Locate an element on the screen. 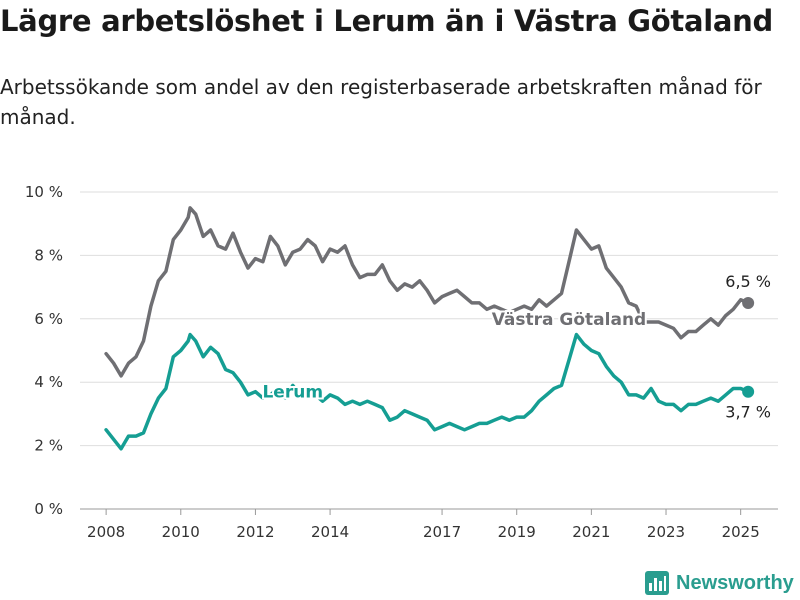  x-tick-label: 2017 is located at coordinates (442, 532).